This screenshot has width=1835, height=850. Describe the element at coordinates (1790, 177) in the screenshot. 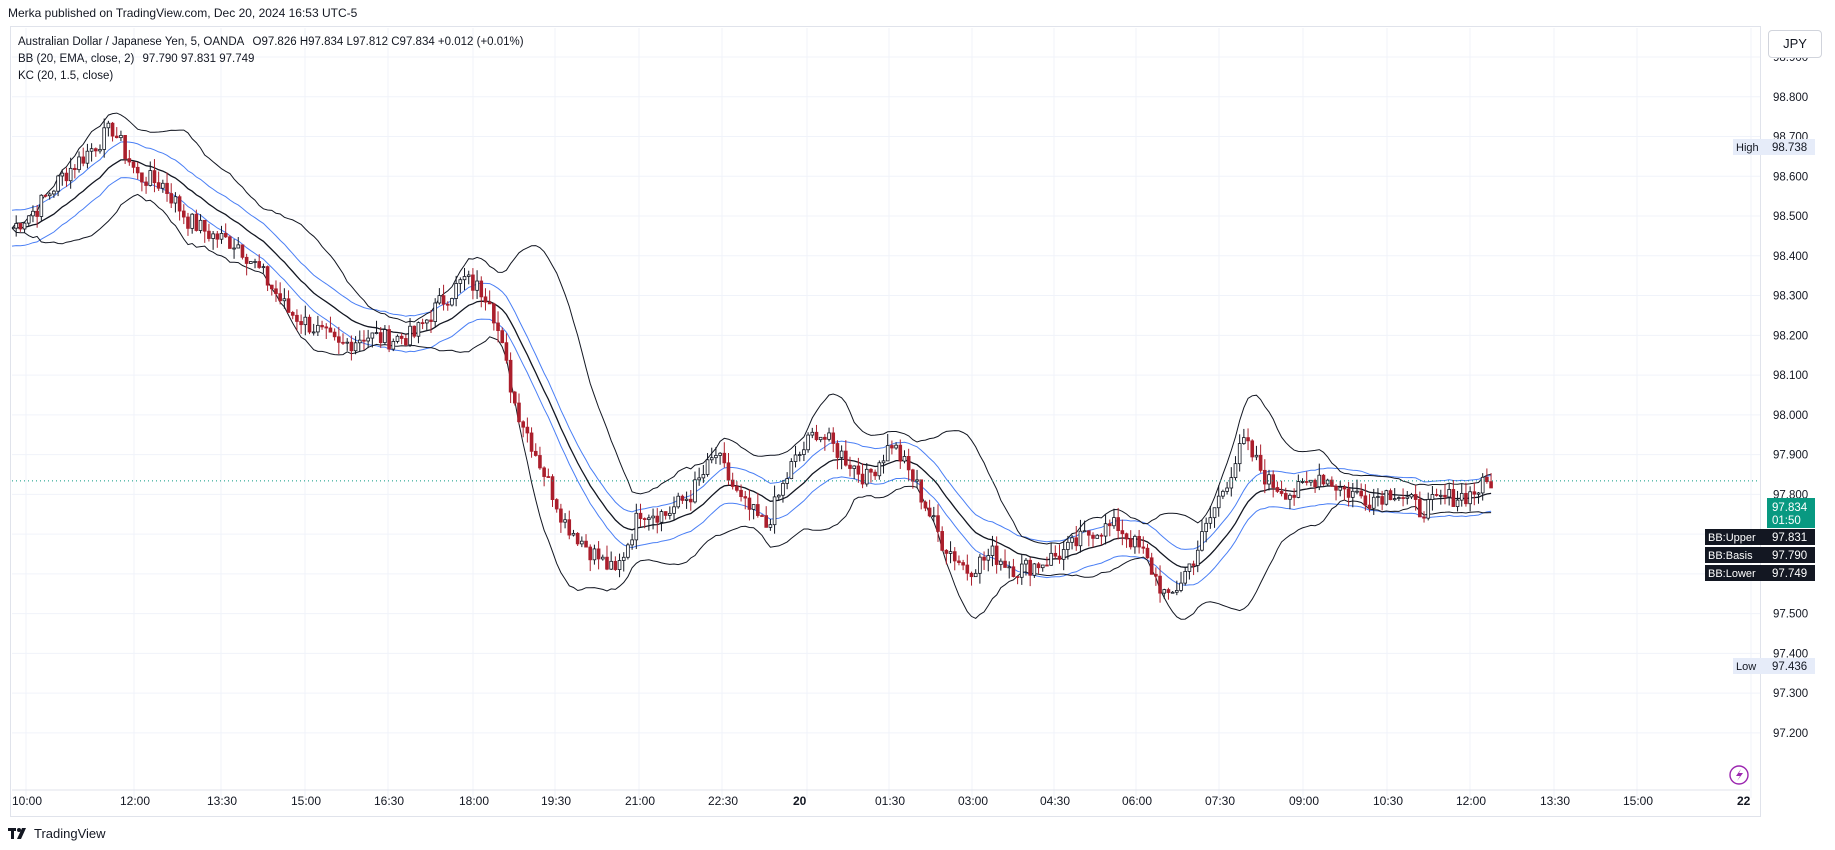

I see `y-tick-label: 98.600` at that location.